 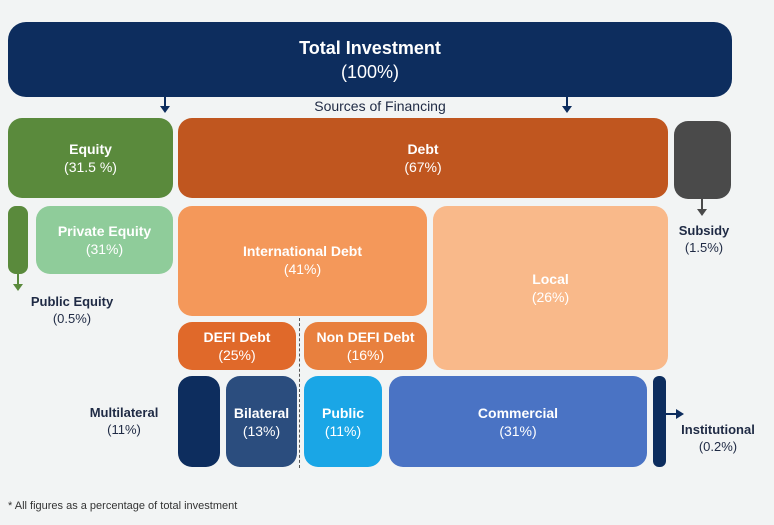 What do you see at coordinates (659, 421) in the screenshot?
I see `institutional-bar` at bounding box center [659, 421].